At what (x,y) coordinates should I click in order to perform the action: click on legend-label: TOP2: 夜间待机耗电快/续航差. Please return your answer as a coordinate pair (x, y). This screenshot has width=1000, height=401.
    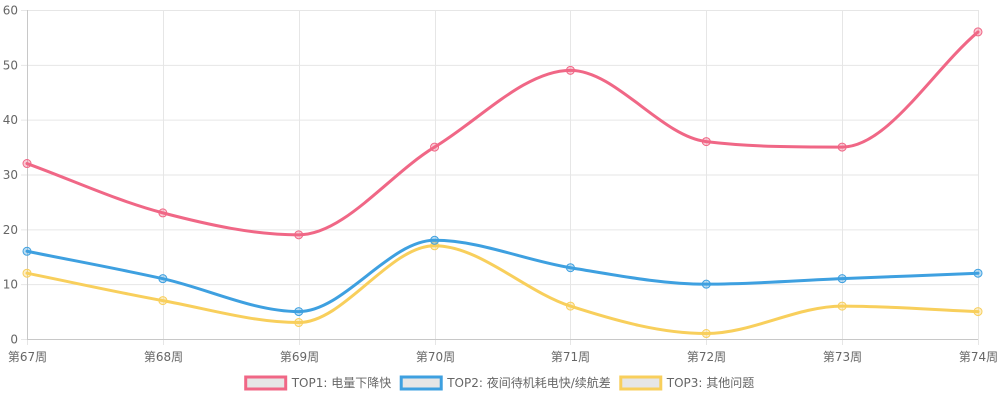
    Looking at the image, I should click on (528, 382).